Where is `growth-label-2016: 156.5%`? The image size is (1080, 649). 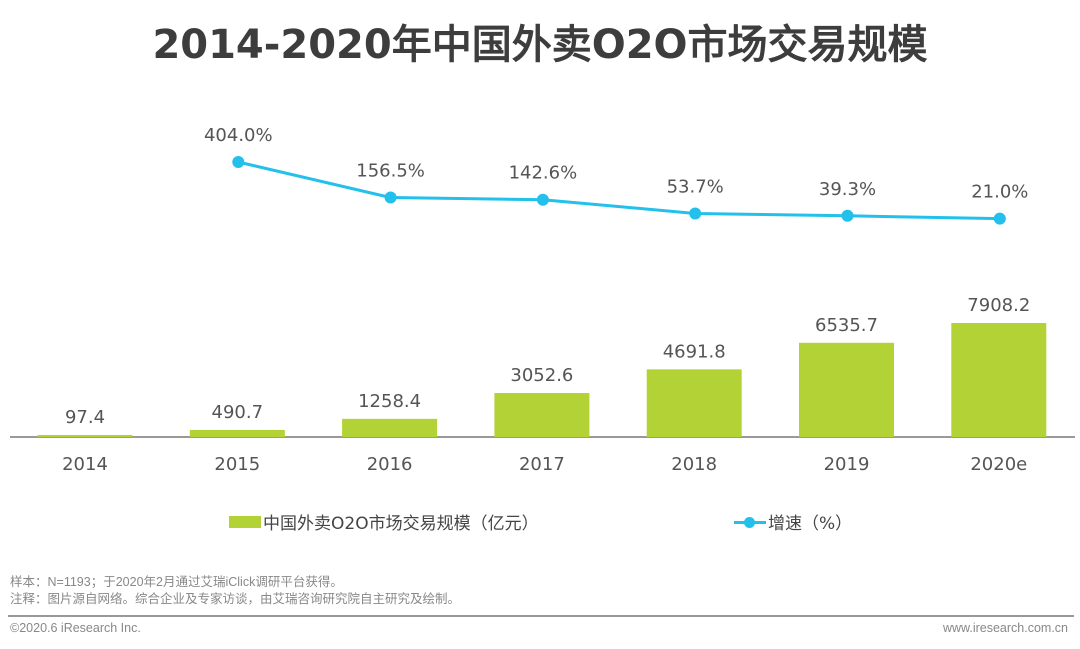
growth-label-2016: 156.5% is located at coordinates (390, 171).